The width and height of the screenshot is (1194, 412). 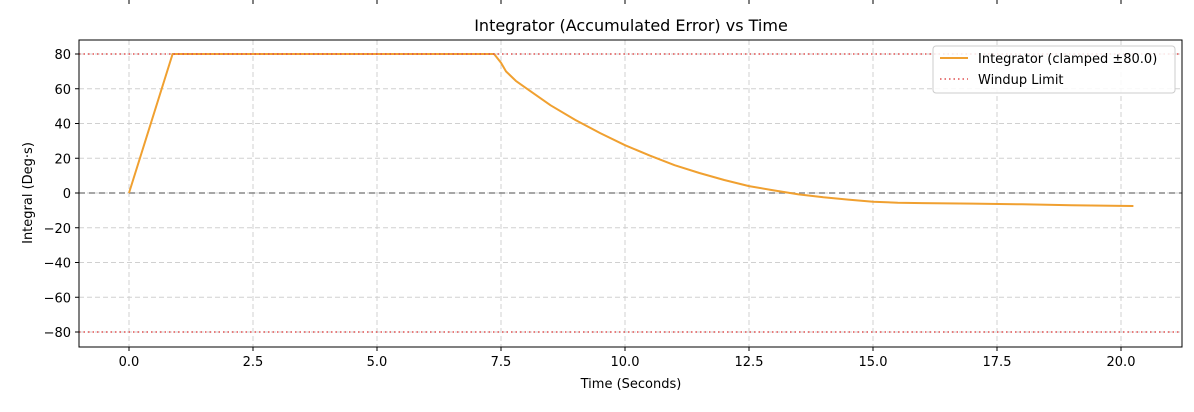 What do you see at coordinates (62, 125) in the screenshot?
I see `y-tick-label: 40` at bounding box center [62, 125].